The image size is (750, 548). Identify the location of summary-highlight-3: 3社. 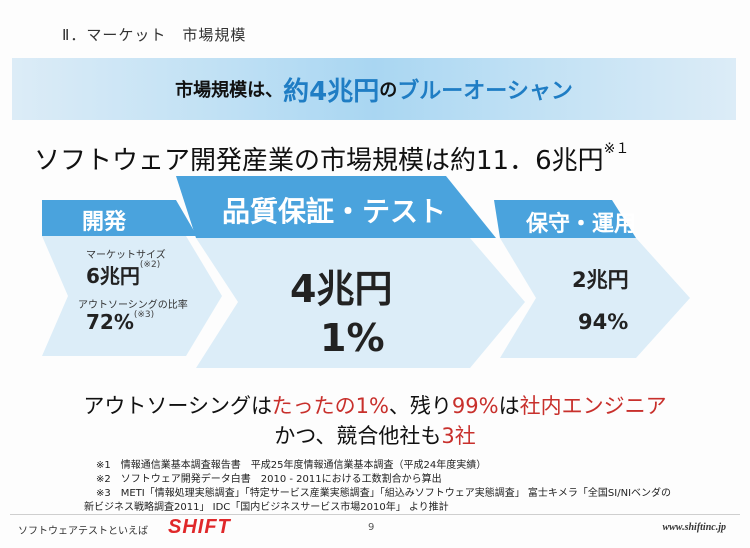
(458, 436).